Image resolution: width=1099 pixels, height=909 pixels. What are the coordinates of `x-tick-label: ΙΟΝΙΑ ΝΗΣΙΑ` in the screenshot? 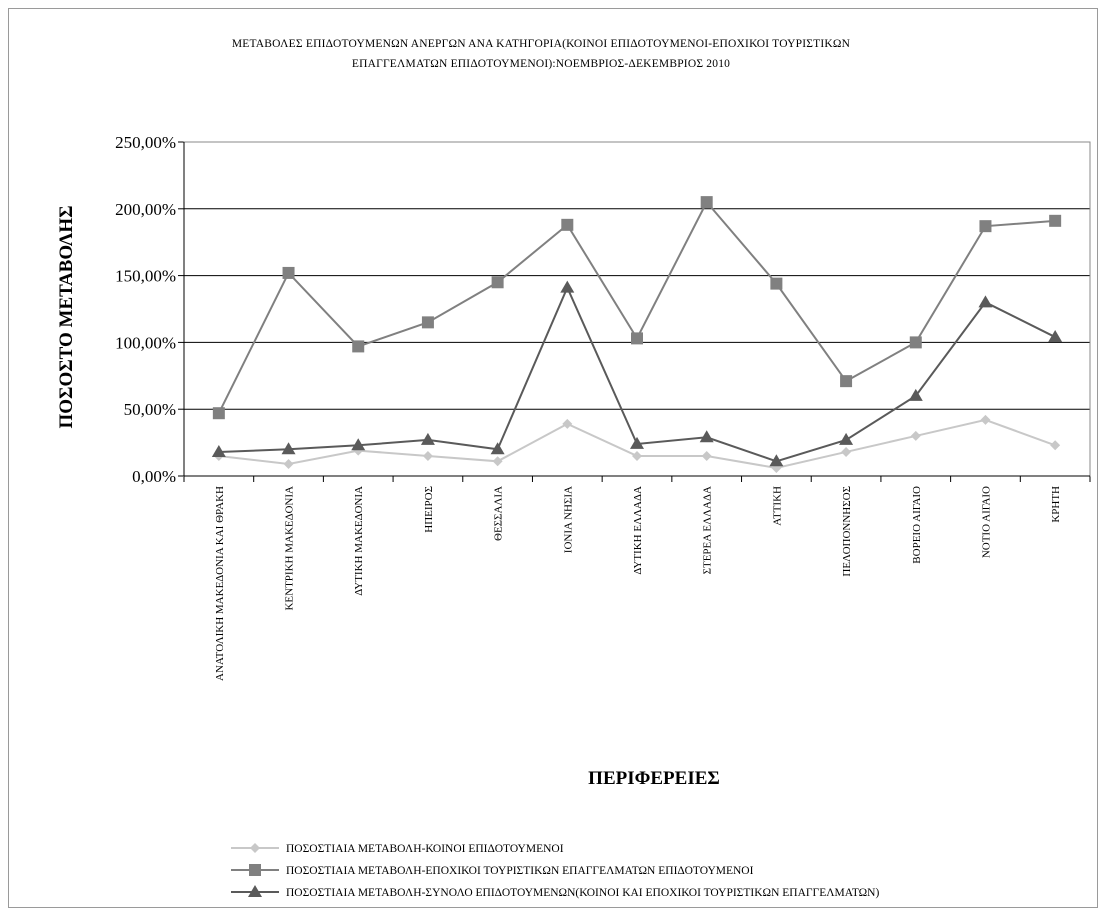 It's located at (568, 519).